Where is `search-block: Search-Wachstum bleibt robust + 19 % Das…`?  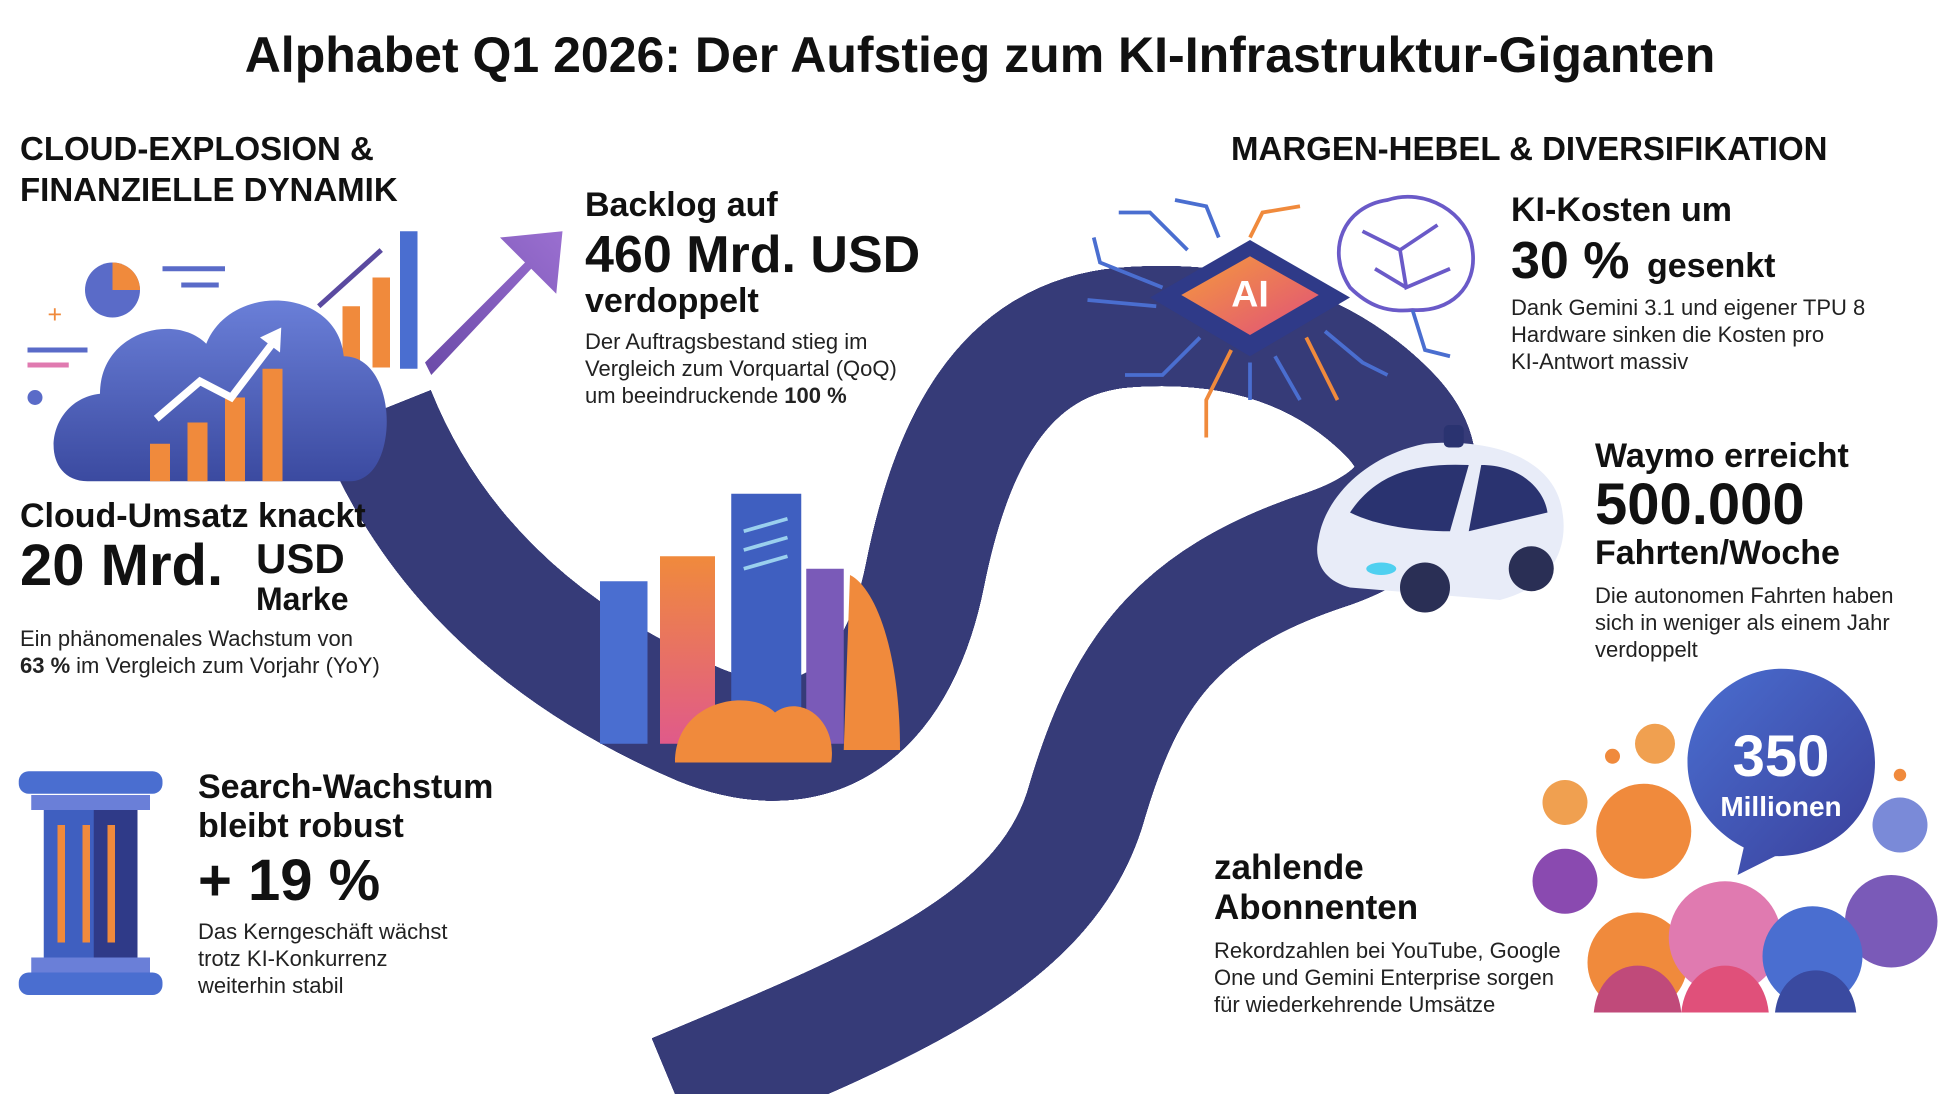 search-block: Search-Wachstum bleibt robust + 19 % Das… is located at coordinates (345, 883).